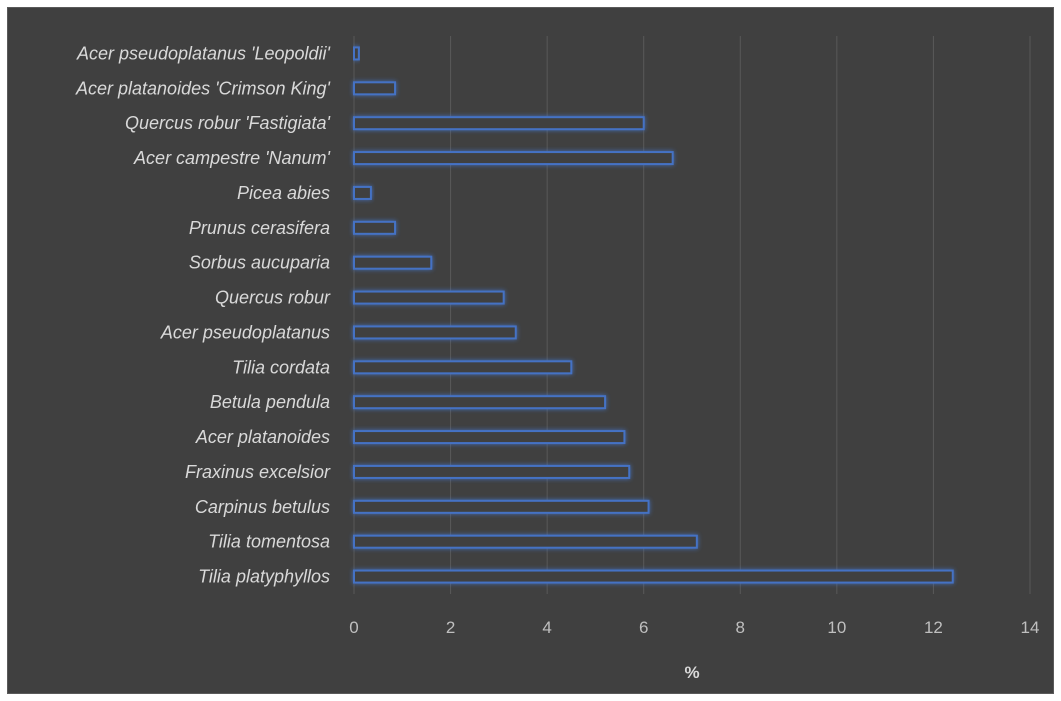  What do you see at coordinates (269, 542) in the screenshot?
I see `category-label: Tilia tomentosa` at bounding box center [269, 542].